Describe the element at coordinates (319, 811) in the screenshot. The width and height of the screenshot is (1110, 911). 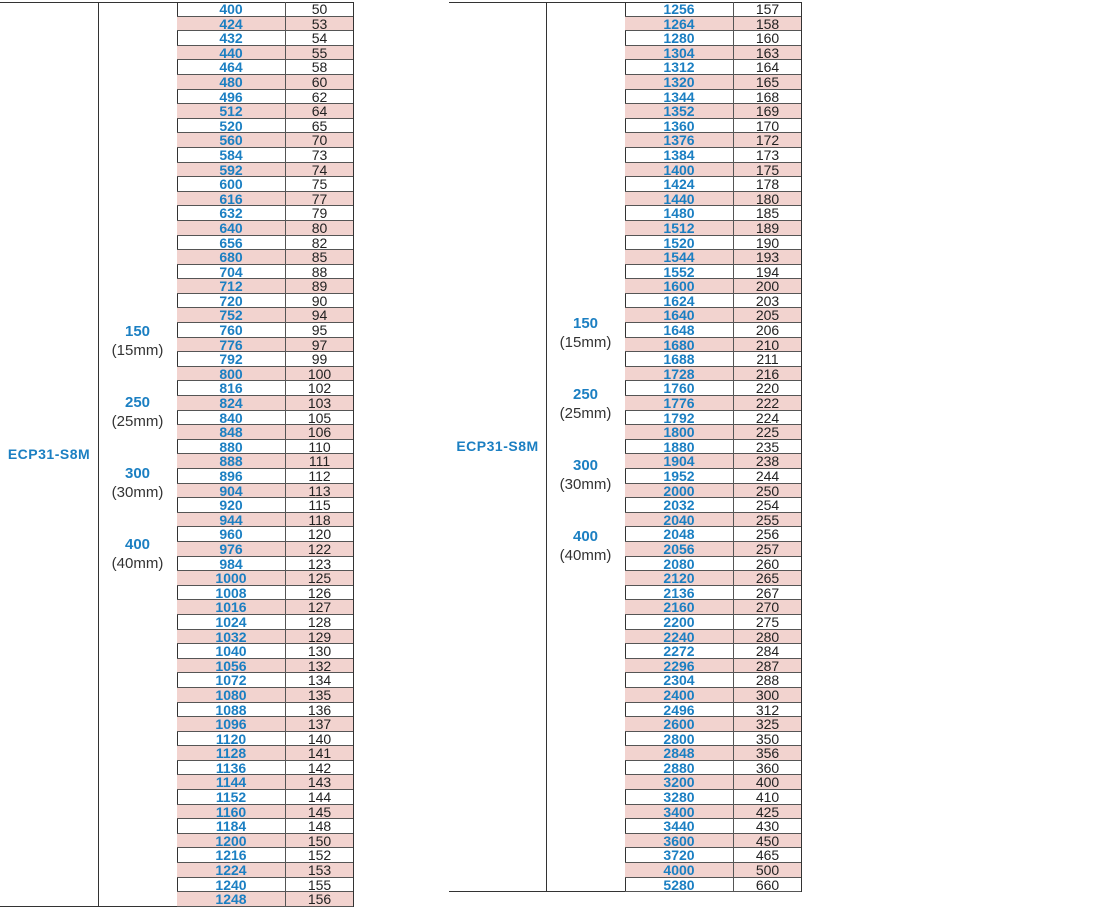
I see `tooth-count-cell: 145` at that location.